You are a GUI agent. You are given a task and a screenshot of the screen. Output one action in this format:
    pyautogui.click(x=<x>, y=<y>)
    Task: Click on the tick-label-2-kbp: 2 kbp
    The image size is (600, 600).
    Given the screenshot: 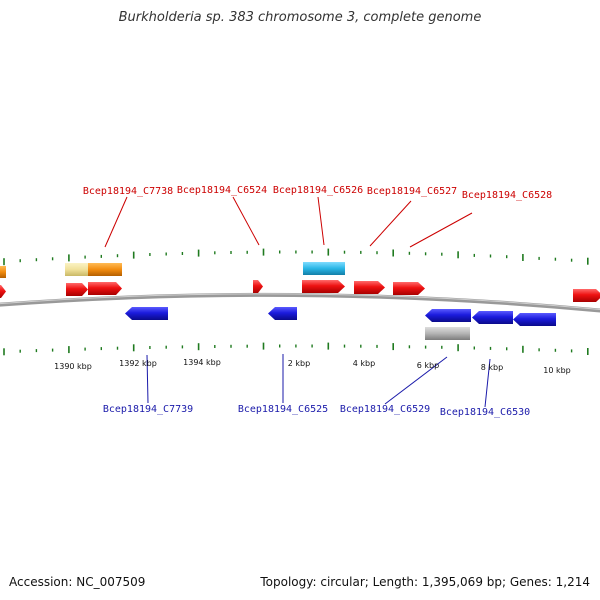 What is the action you would take?
    pyautogui.click(x=299, y=363)
    